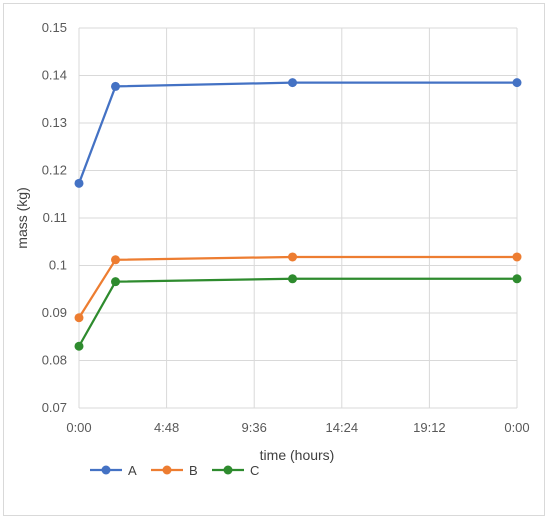  I want to click on x-tick-label: 19:12, so click(429, 427).